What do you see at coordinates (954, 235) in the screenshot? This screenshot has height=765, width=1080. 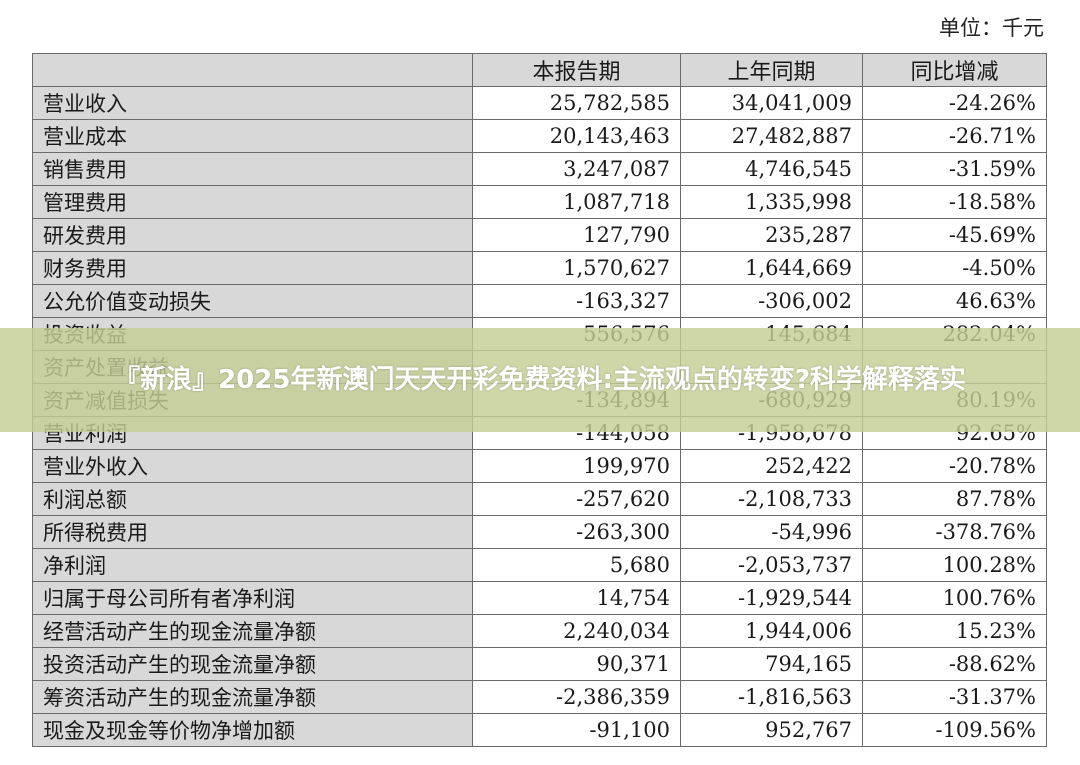 I see `yoy-change-value: -45.69%` at bounding box center [954, 235].